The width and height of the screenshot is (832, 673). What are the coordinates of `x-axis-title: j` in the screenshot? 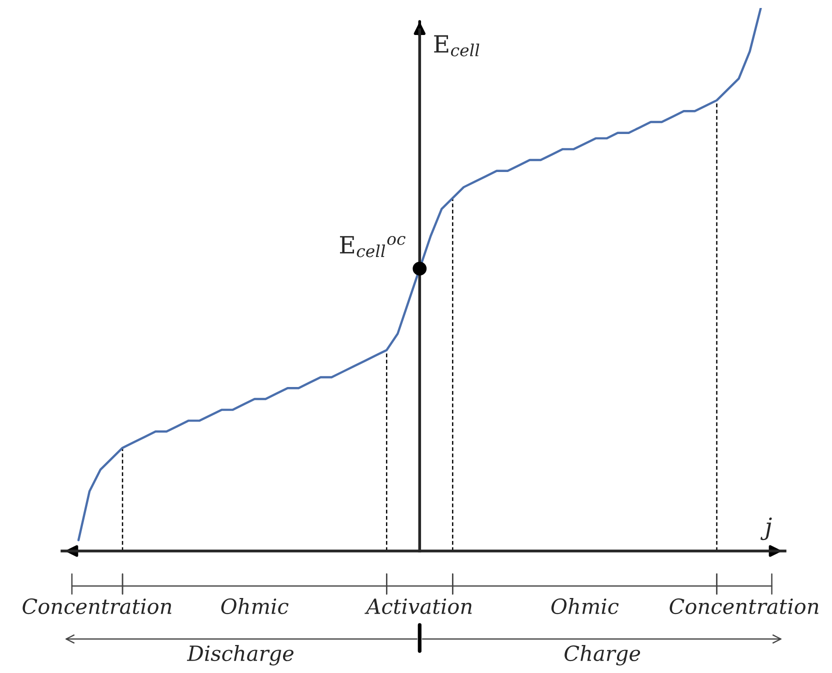 It's located at (766, 529).